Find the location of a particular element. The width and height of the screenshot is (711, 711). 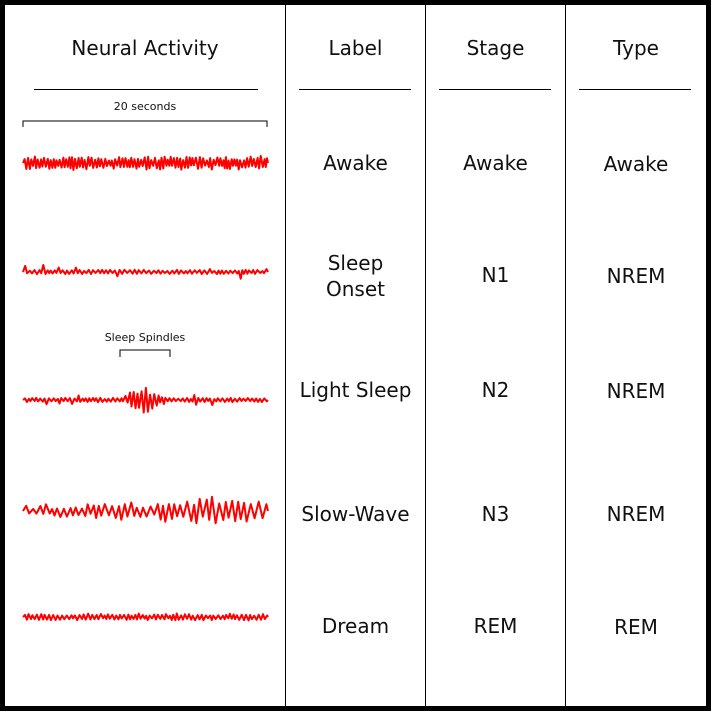

row-sleep-onset-label: Sleep Onset is located at coordinates (355, 276).